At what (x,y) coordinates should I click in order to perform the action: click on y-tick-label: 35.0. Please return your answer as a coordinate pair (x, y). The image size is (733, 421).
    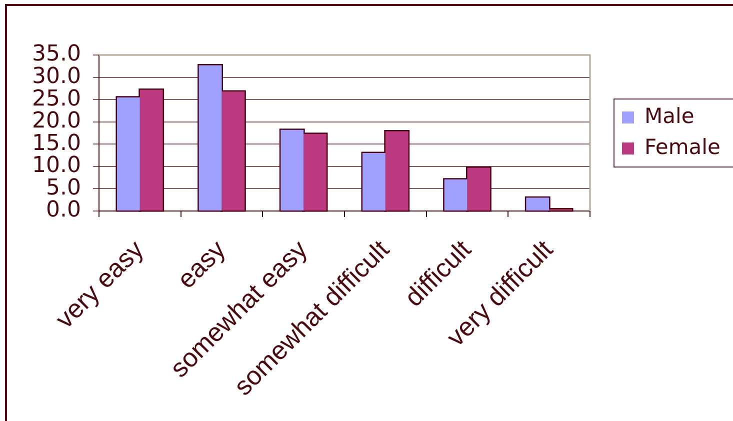
    Looking at the image, I should click on (56, 54).